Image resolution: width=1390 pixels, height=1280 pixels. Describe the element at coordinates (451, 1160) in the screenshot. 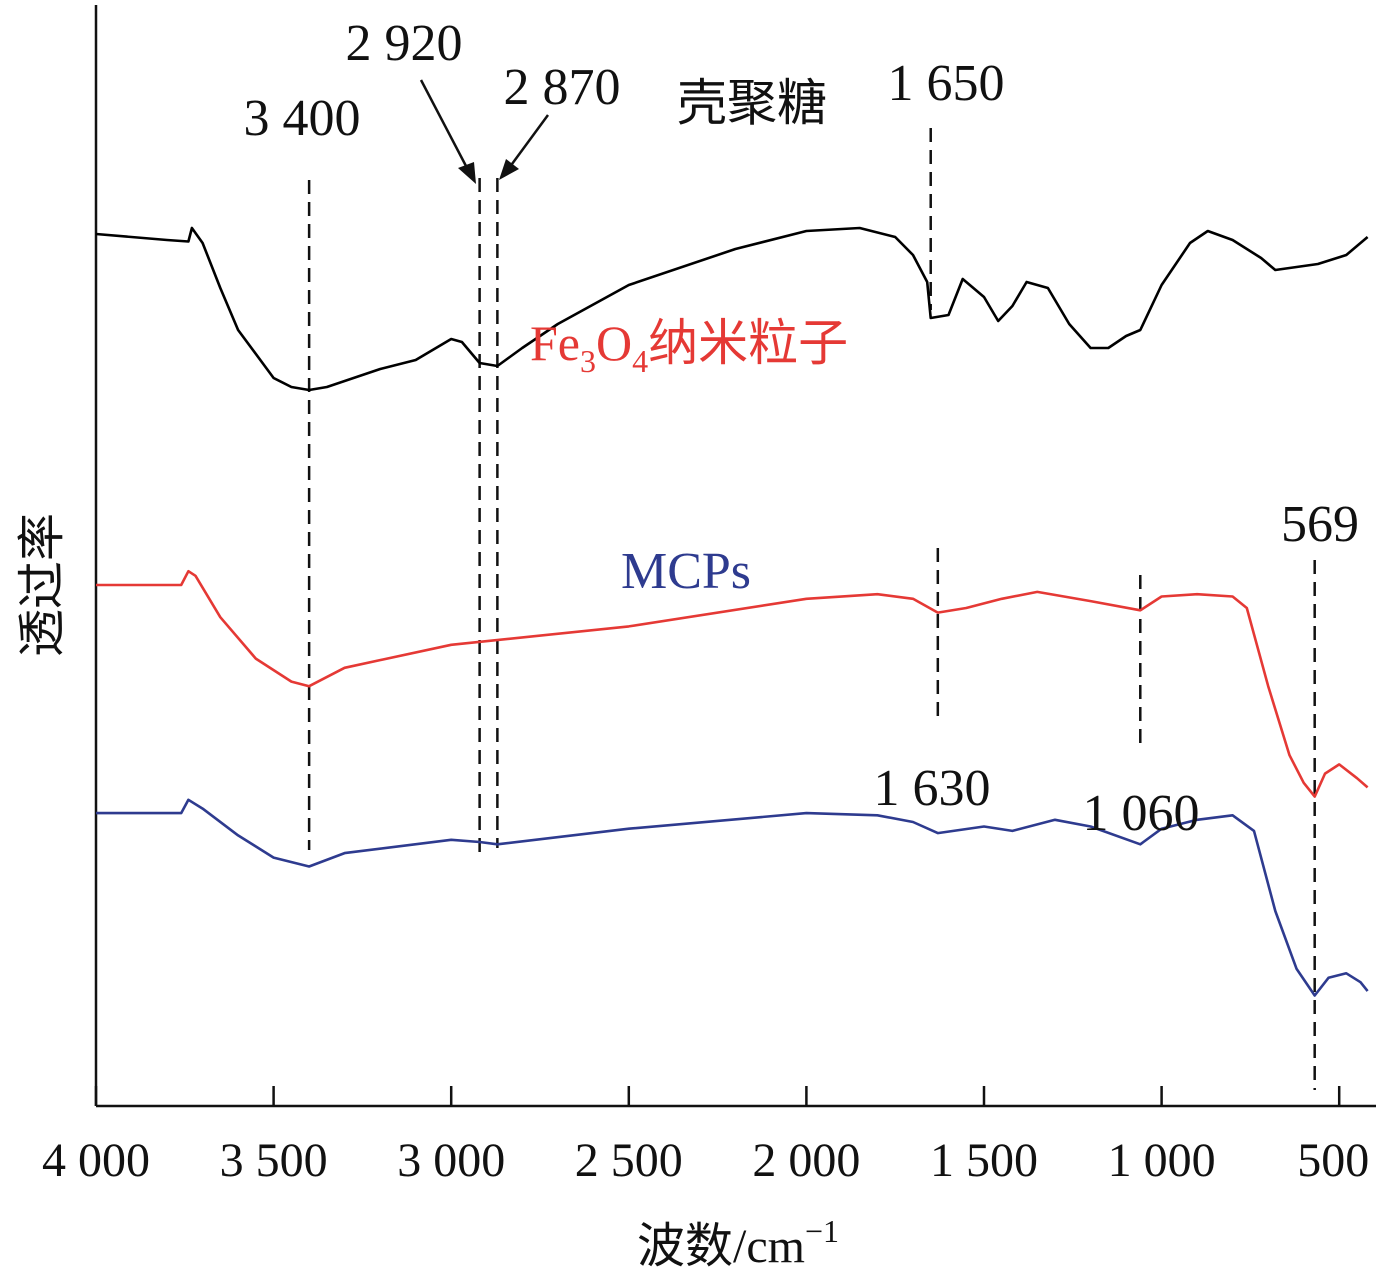

I see `x-tick-label: 3 000` at that location.